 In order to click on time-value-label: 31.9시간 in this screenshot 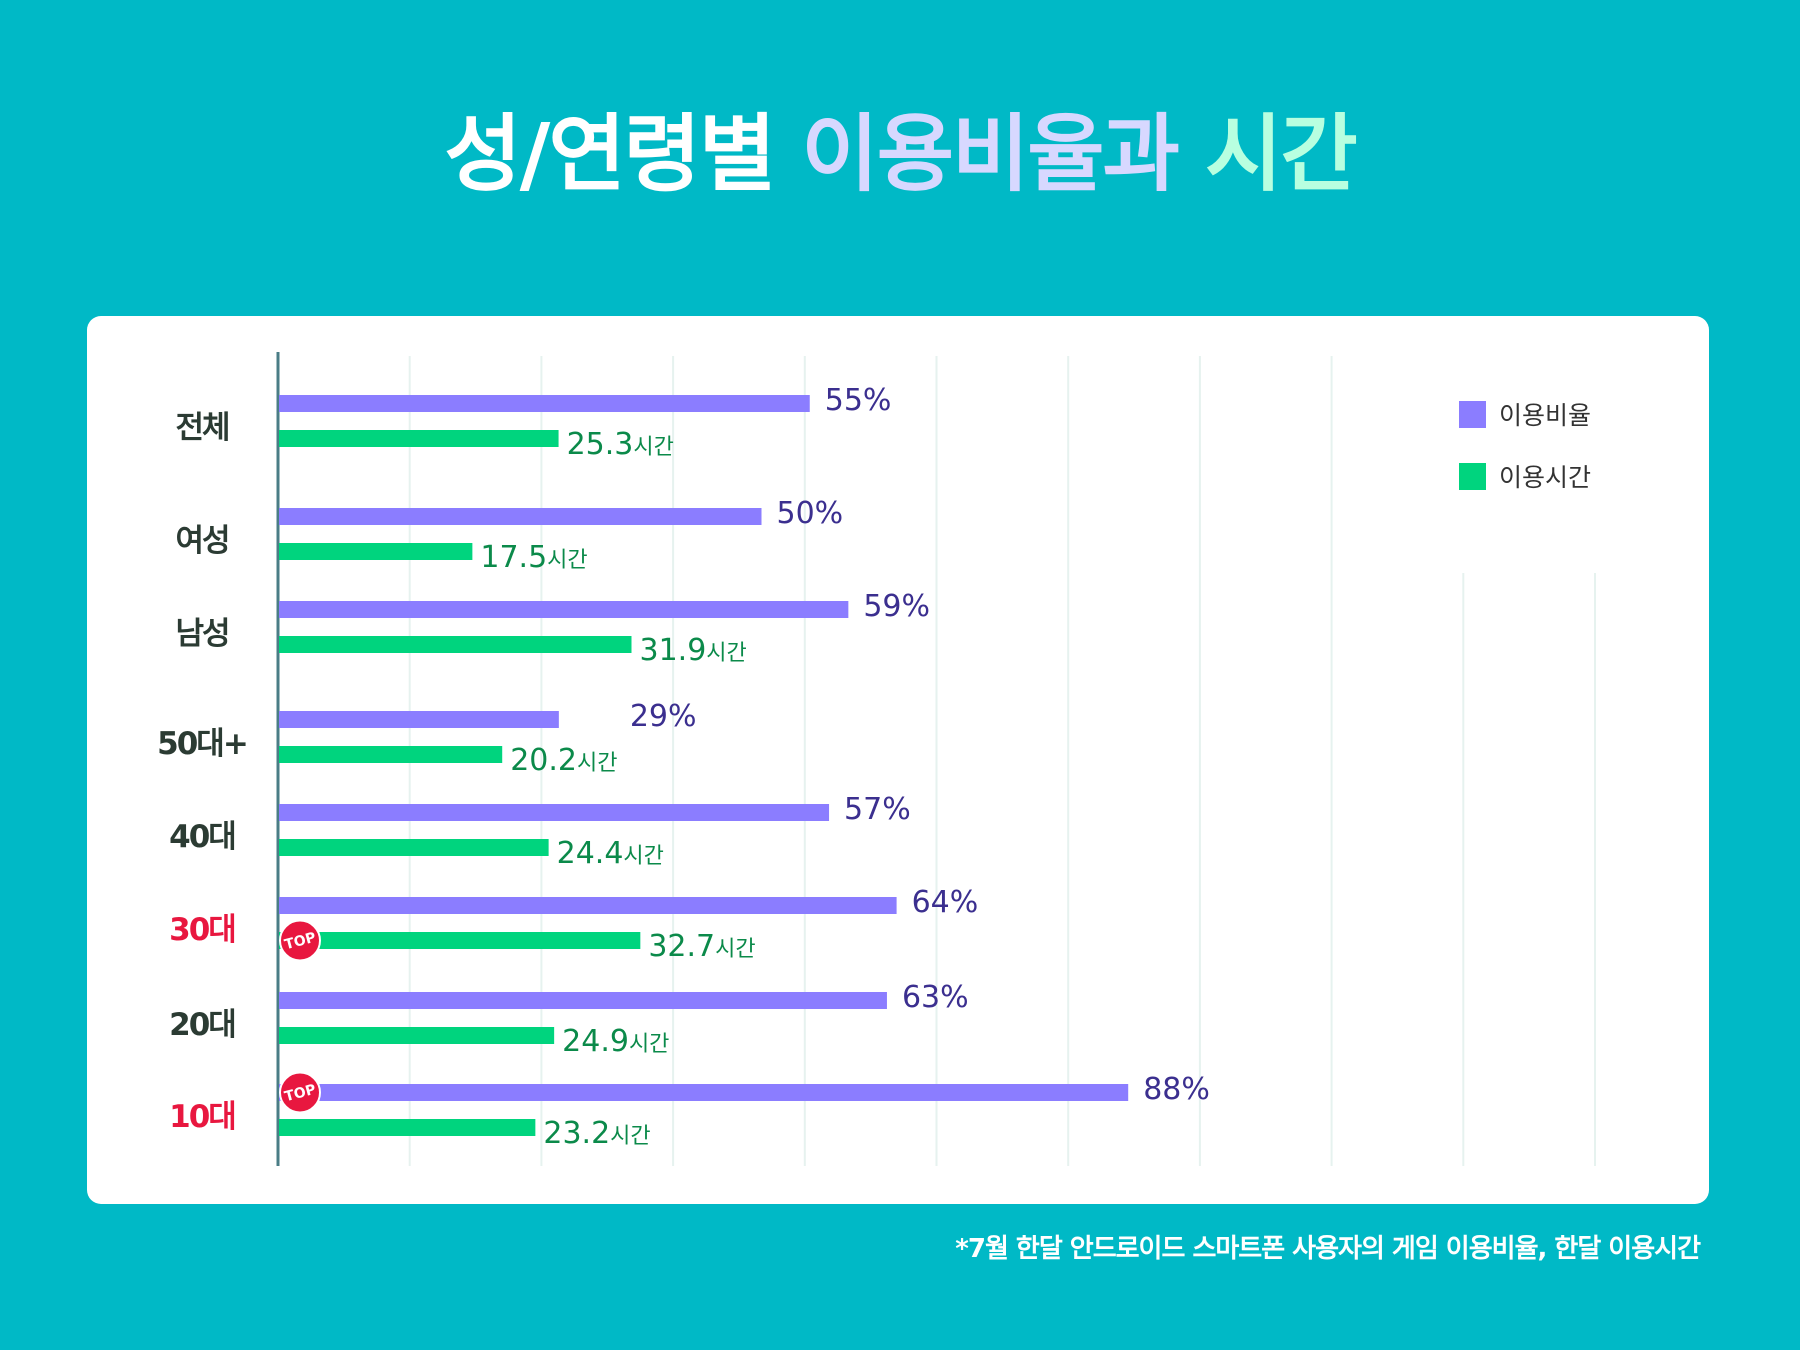, I will do `click(692, 650)`.